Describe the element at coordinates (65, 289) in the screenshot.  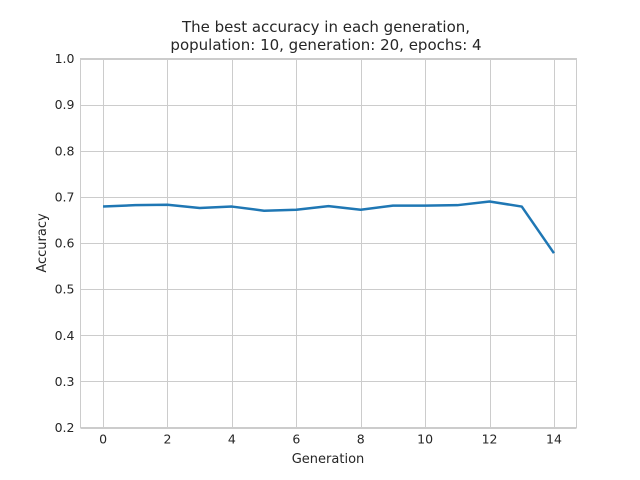
I see `y-tick-label: 0.5` at that location.